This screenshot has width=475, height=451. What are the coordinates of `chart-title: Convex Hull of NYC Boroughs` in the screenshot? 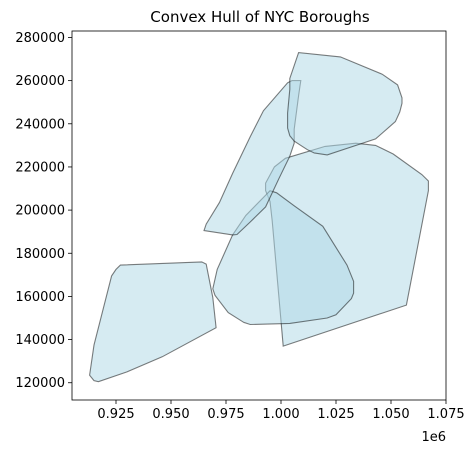 It's located at (260, 17).